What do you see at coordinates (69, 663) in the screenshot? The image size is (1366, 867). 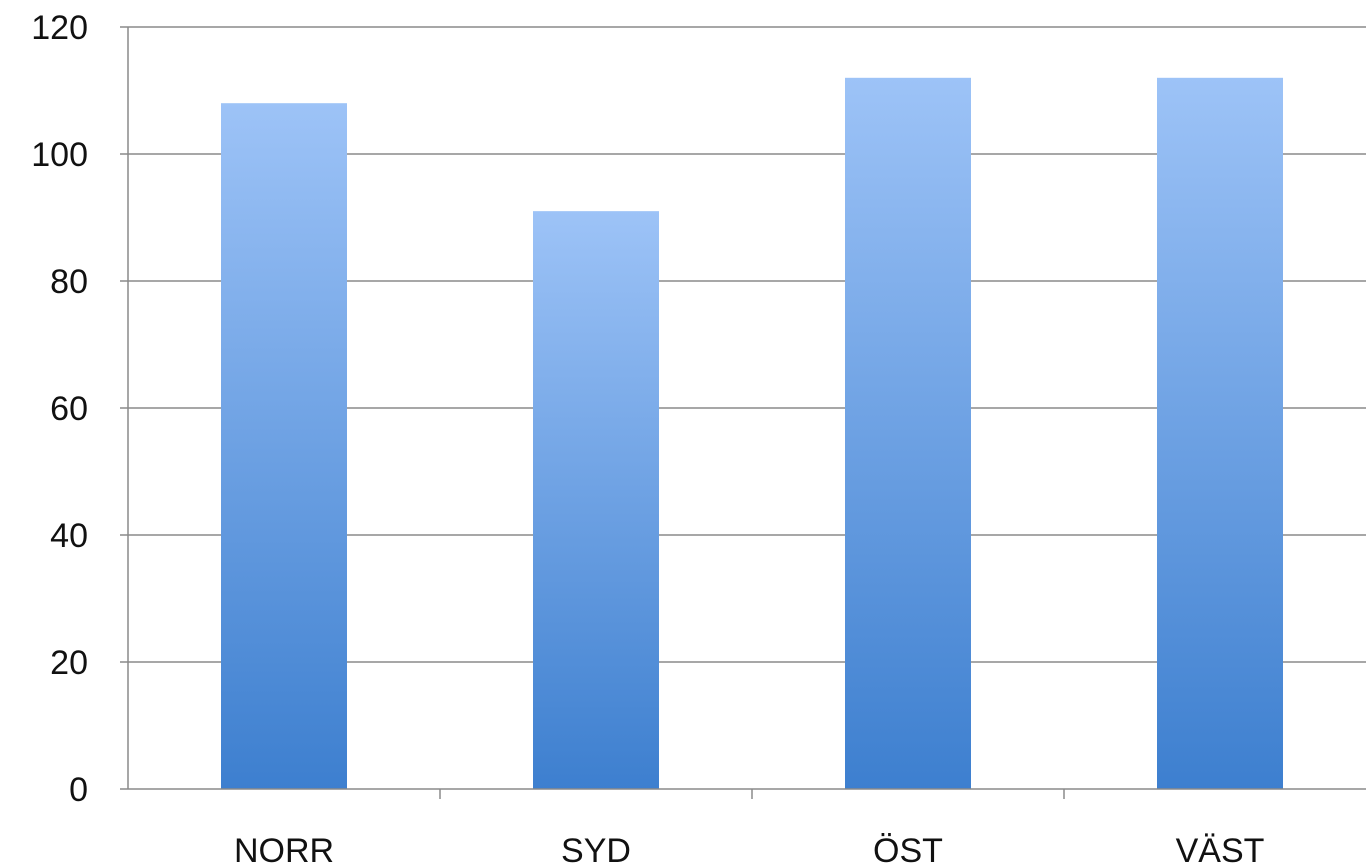 I see `y-tick-label: 20` at bounding box center [69, 663].